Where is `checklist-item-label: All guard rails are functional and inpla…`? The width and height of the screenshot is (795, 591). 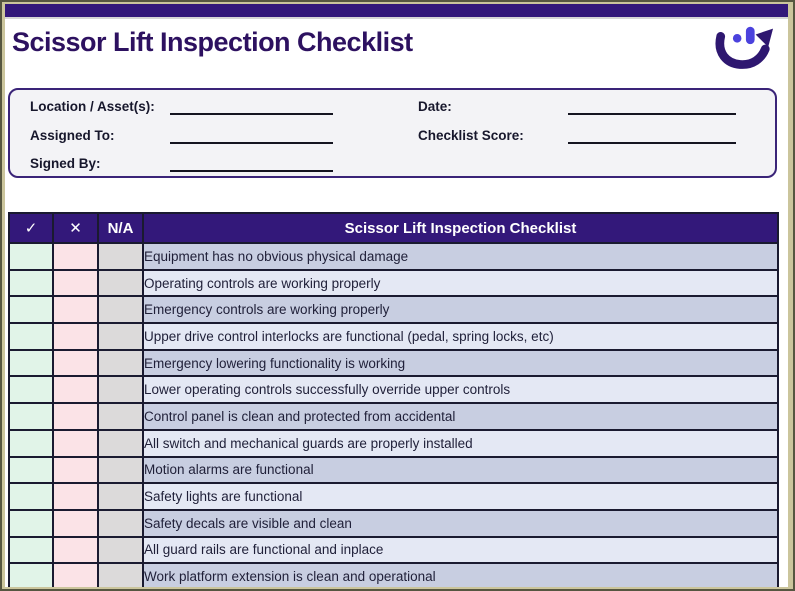
checklist-item-label: All guard rails are functional and inpla… is located at coordinates (460, 550).